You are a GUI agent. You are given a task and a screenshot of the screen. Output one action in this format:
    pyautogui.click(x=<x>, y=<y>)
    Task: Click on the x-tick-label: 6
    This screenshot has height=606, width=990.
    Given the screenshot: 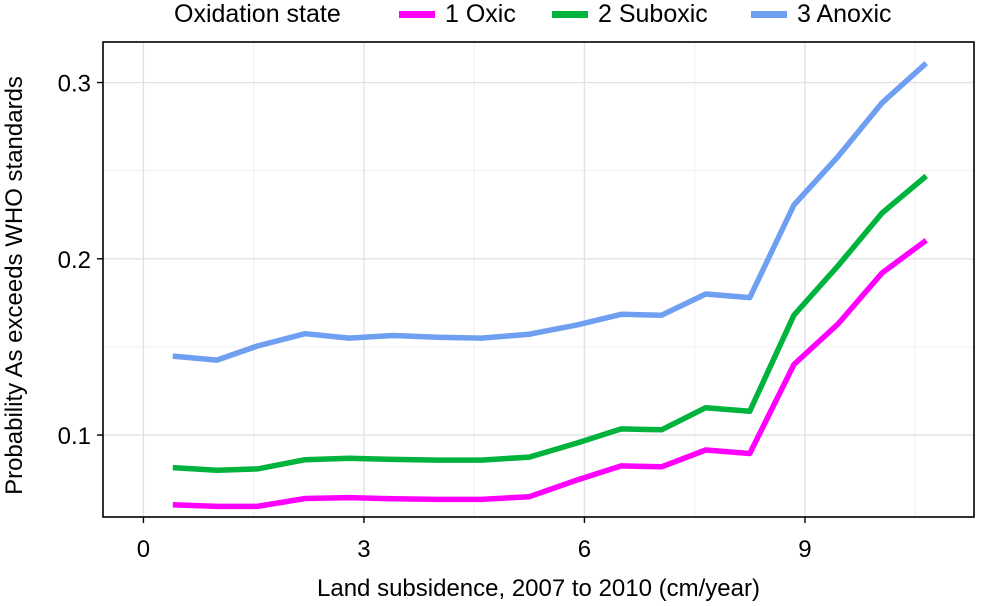 What is the action you would take?
    pyautogui.click(x=584, y=549)
    